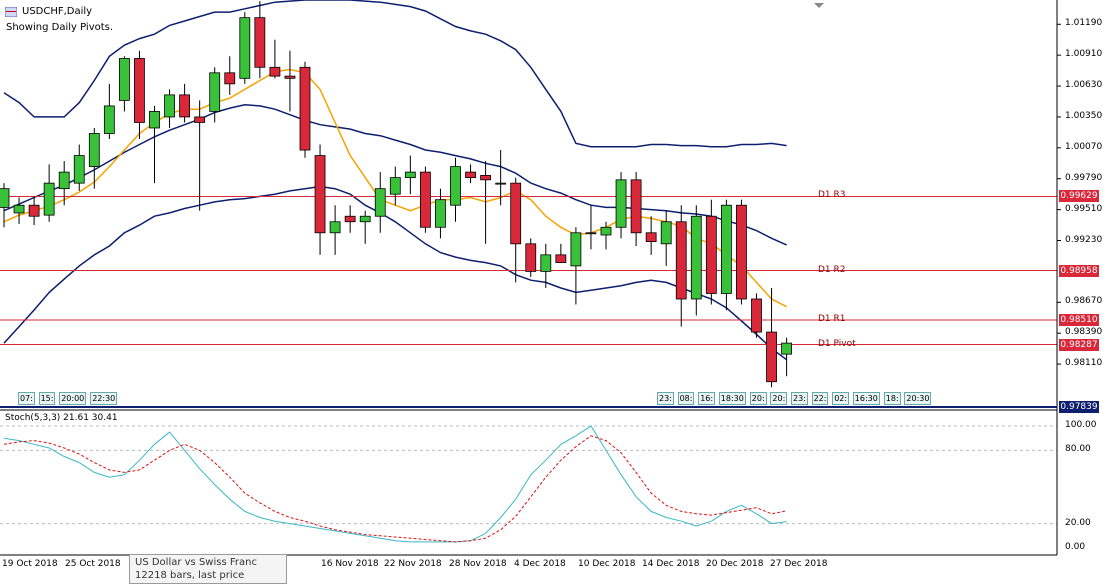 This screenshot has height=584, width=1107. I want to click on stoch-indicator-label: Stoch(5,3,3) 21.61 30.41, so click(61, 418).